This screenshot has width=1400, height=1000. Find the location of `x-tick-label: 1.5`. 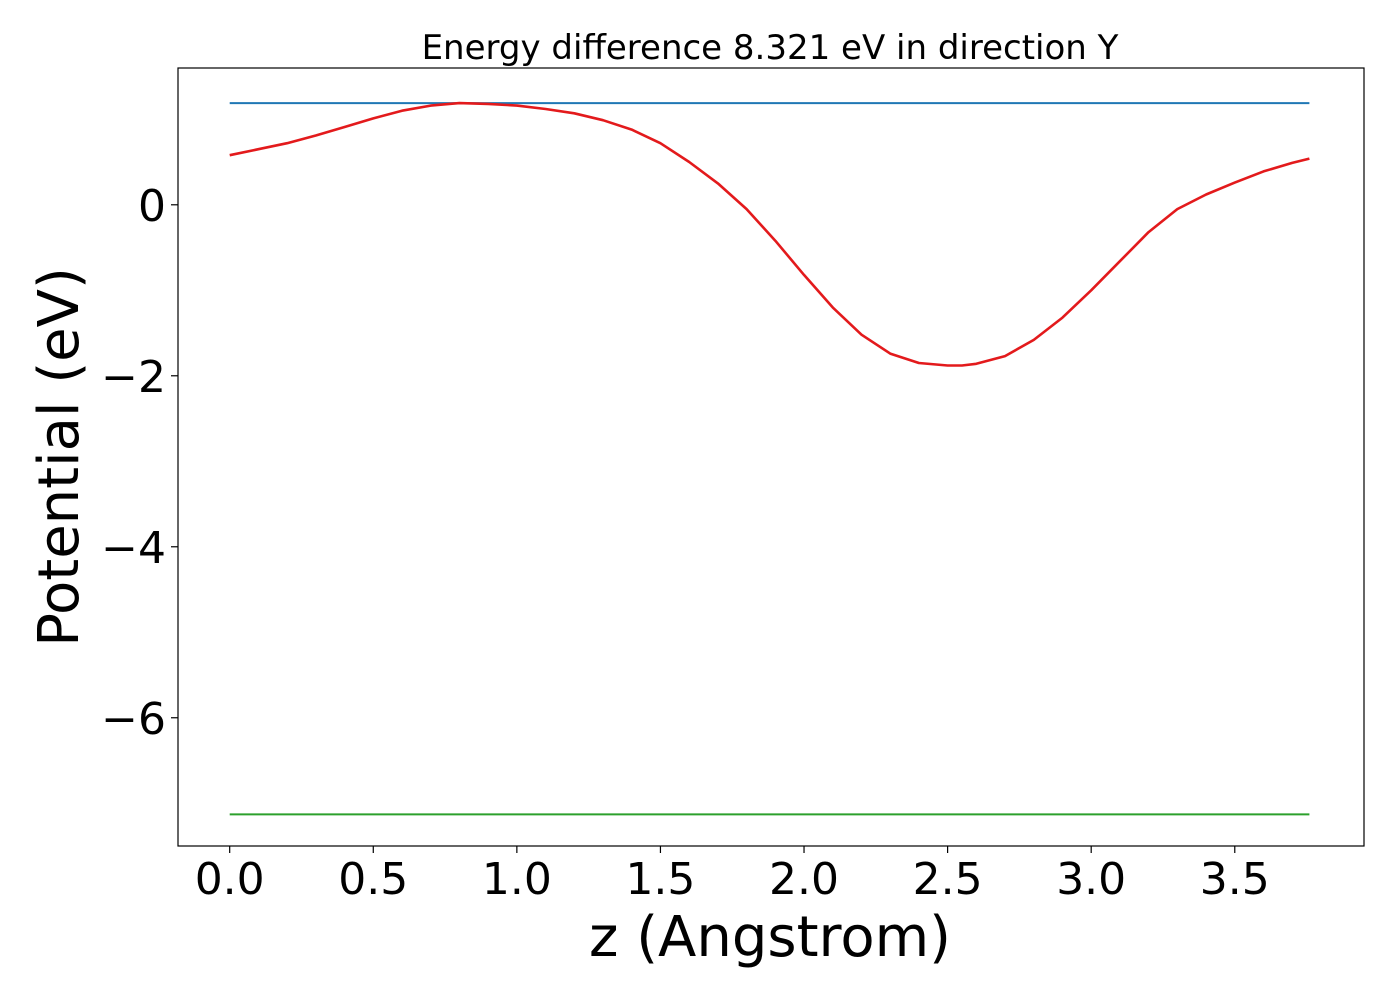

x-tick-label: 1.5 is located at coordinates (660, 879).